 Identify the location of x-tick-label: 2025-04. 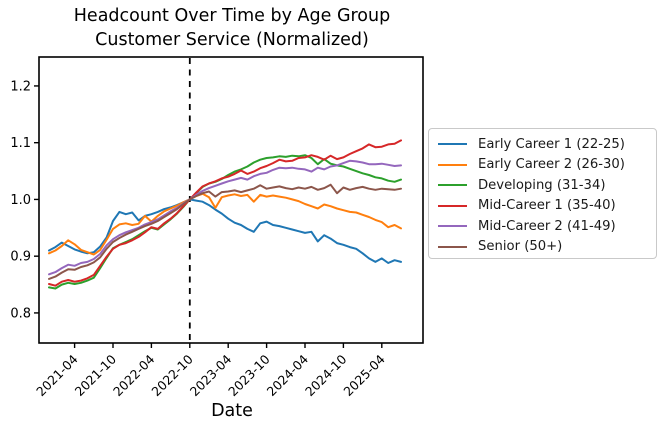
(364, 375).